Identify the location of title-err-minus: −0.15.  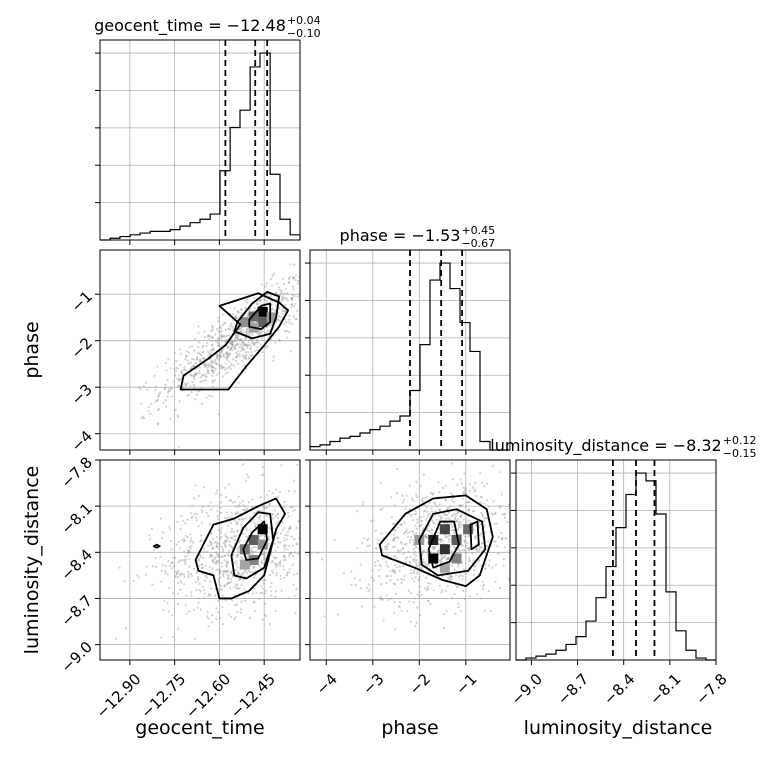
(740, 453).